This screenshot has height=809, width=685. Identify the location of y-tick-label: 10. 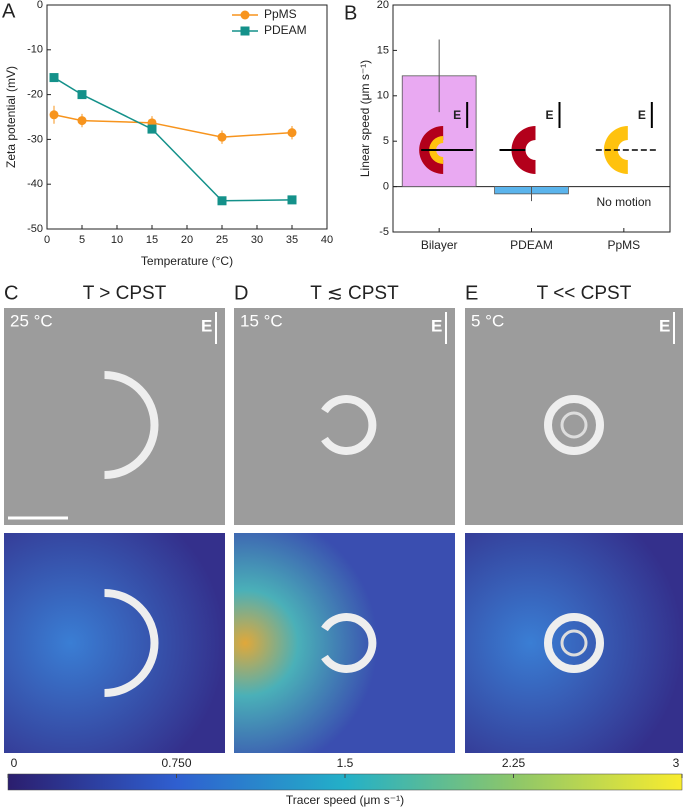
(383, 96).